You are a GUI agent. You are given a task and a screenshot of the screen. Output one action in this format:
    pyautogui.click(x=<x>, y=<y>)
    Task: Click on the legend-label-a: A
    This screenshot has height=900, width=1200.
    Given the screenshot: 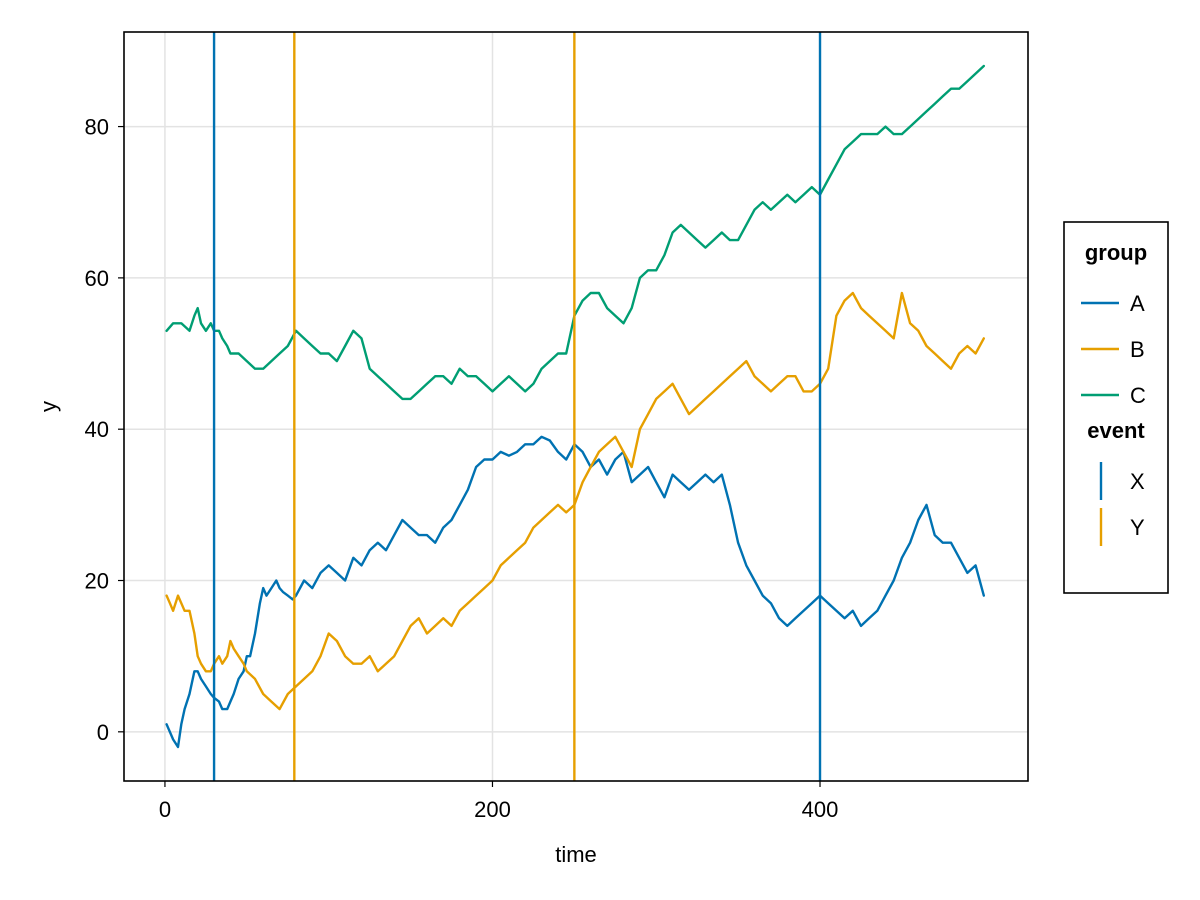 What is the action you would take?
    pyautogui.click(x=1137, y=303)
    